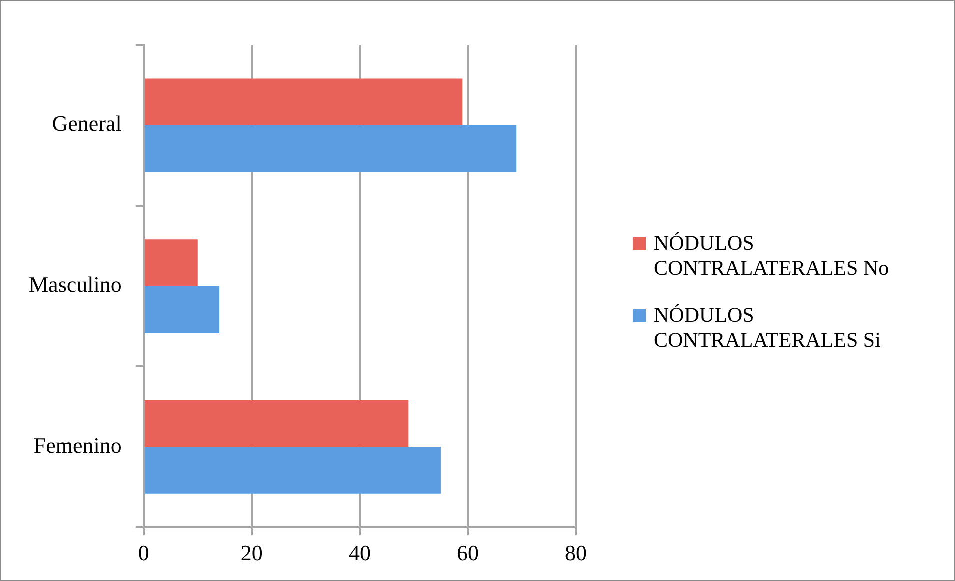 The width and height of the screenshot is (955, 581). I want to click on legend-label: NÓDULOS CONTRALATERALES No, so click(772, 256).